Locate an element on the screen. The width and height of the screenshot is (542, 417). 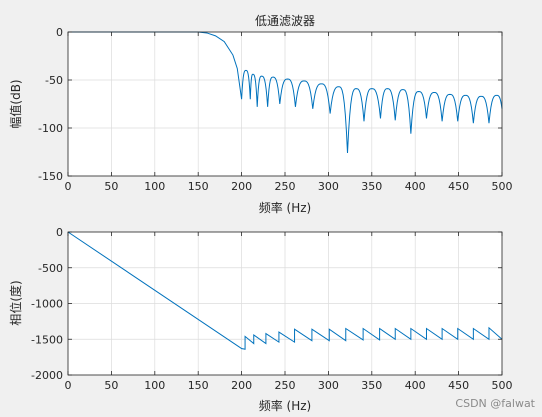
phase-ytick-label-0: 0 is located at coordinates (59, 232).